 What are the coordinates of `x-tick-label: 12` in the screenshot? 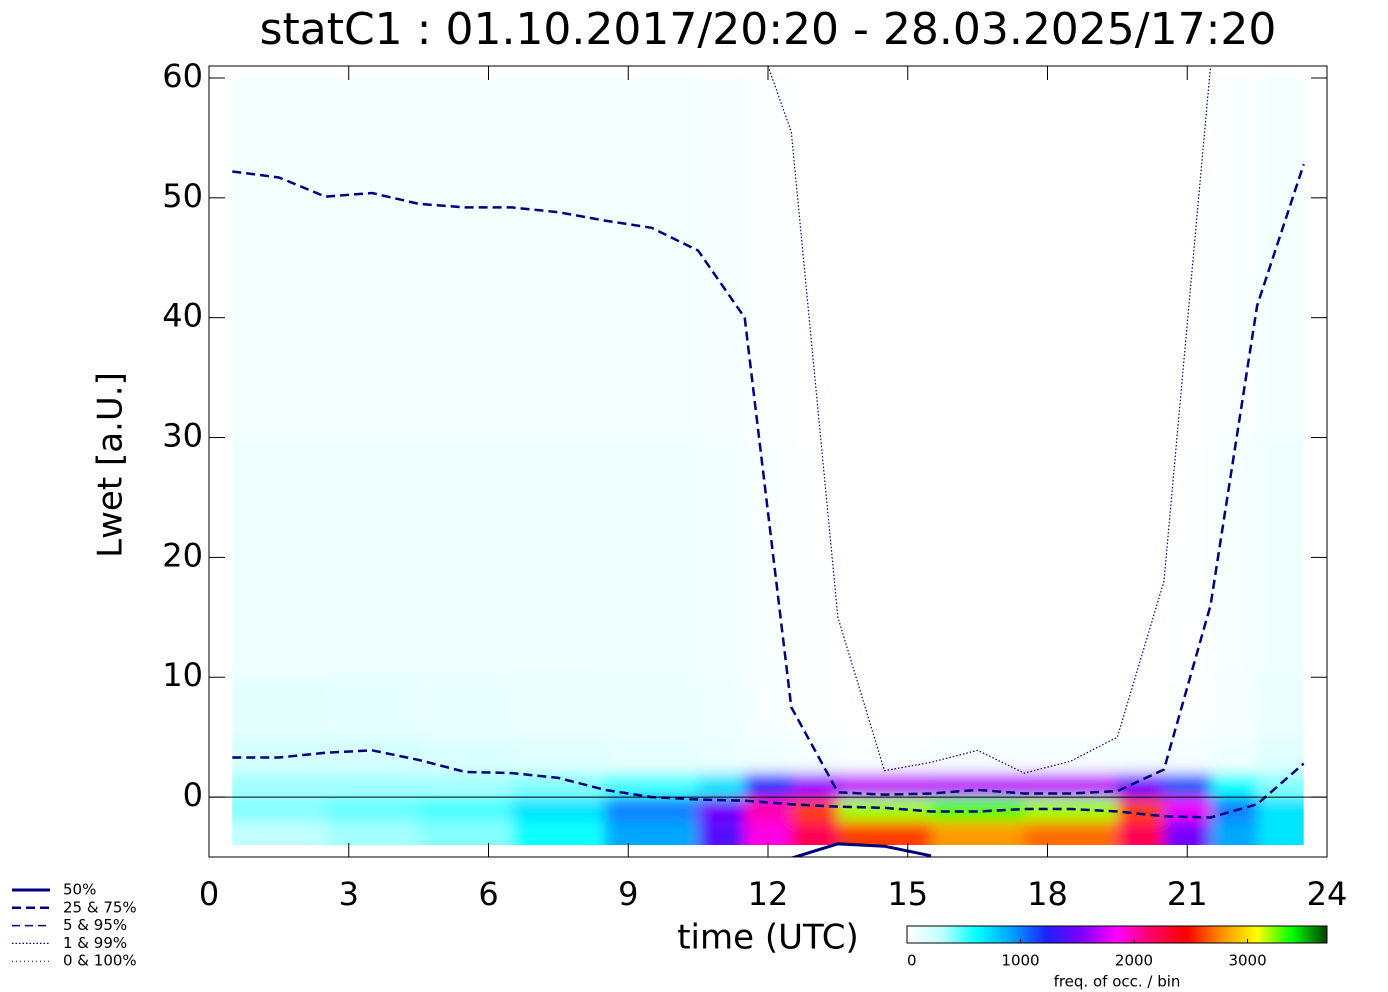 It's located at (768, 894).